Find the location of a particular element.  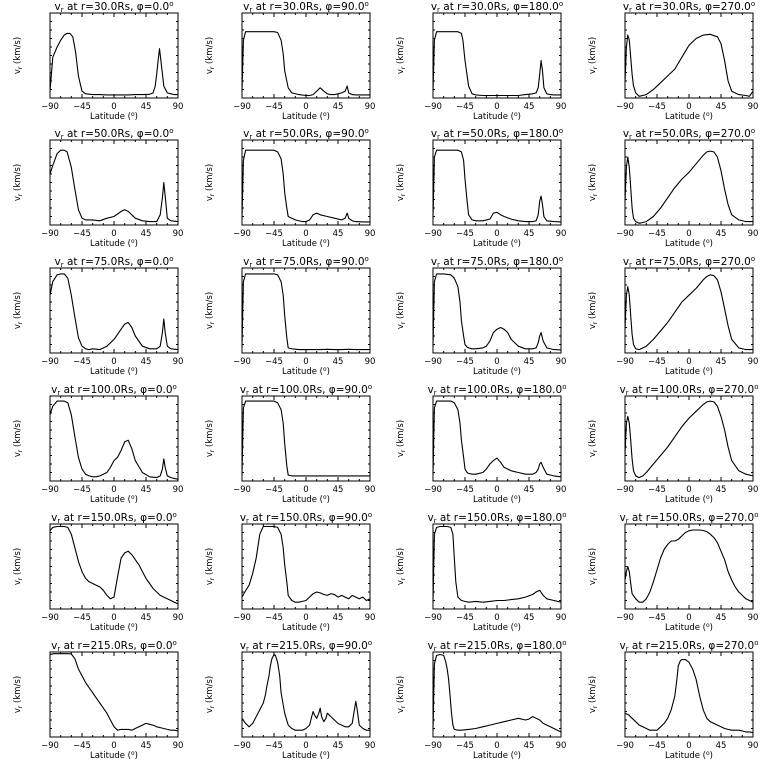

chart-title: vr at r=150.0Rs, φ=0.0o is located at coordinates (114, 518).